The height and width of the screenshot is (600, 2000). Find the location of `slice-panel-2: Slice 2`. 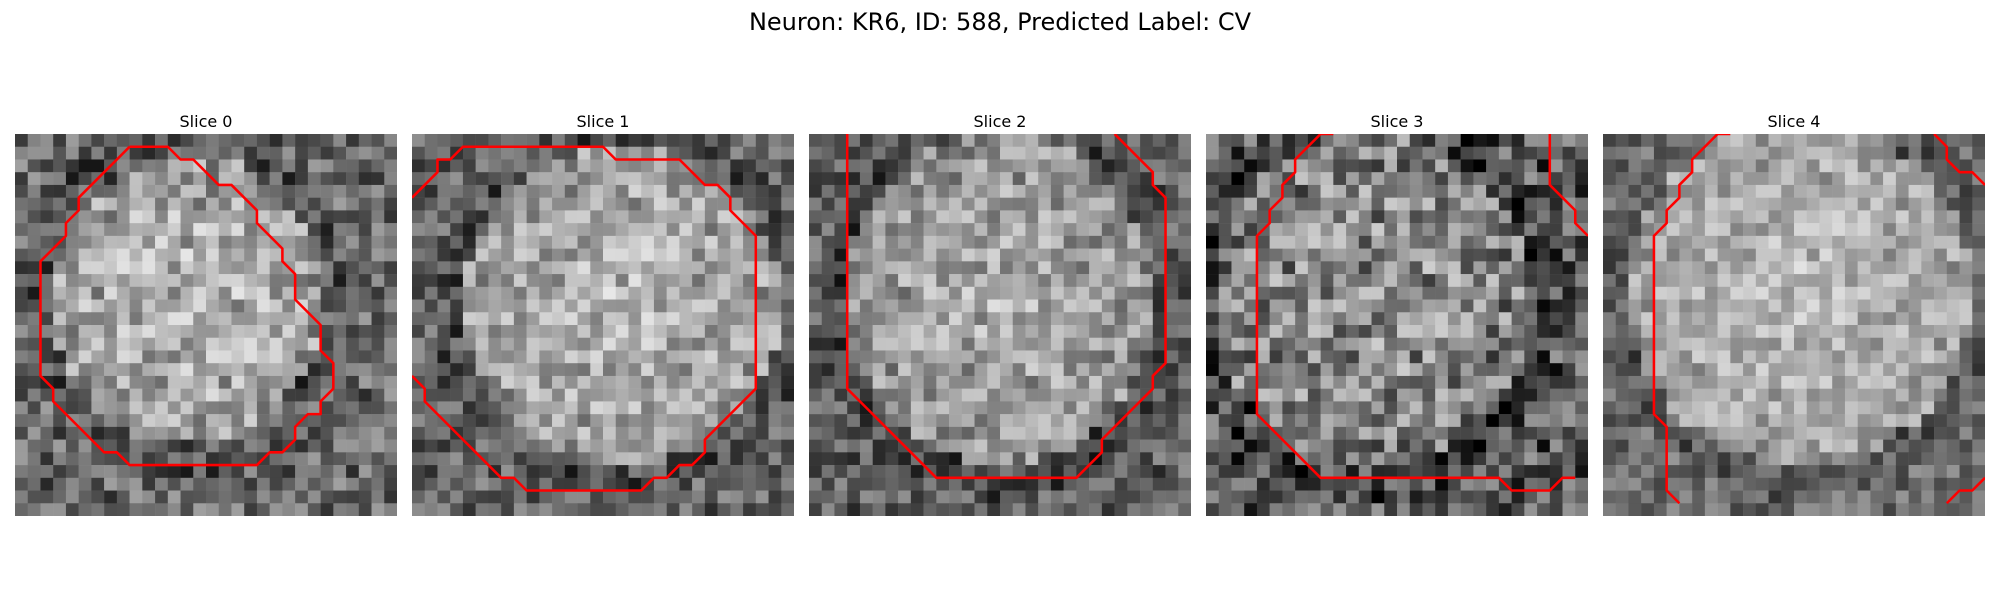

slice-panel-2: Slice 2 is located at coordinates (1000, 313).